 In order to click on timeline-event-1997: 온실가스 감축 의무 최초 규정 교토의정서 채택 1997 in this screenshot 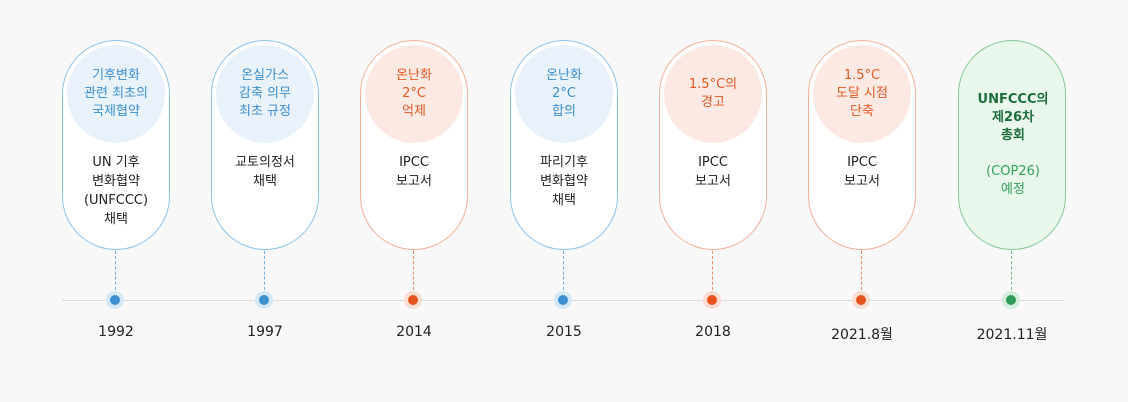, I will do `click(266, 200)`.